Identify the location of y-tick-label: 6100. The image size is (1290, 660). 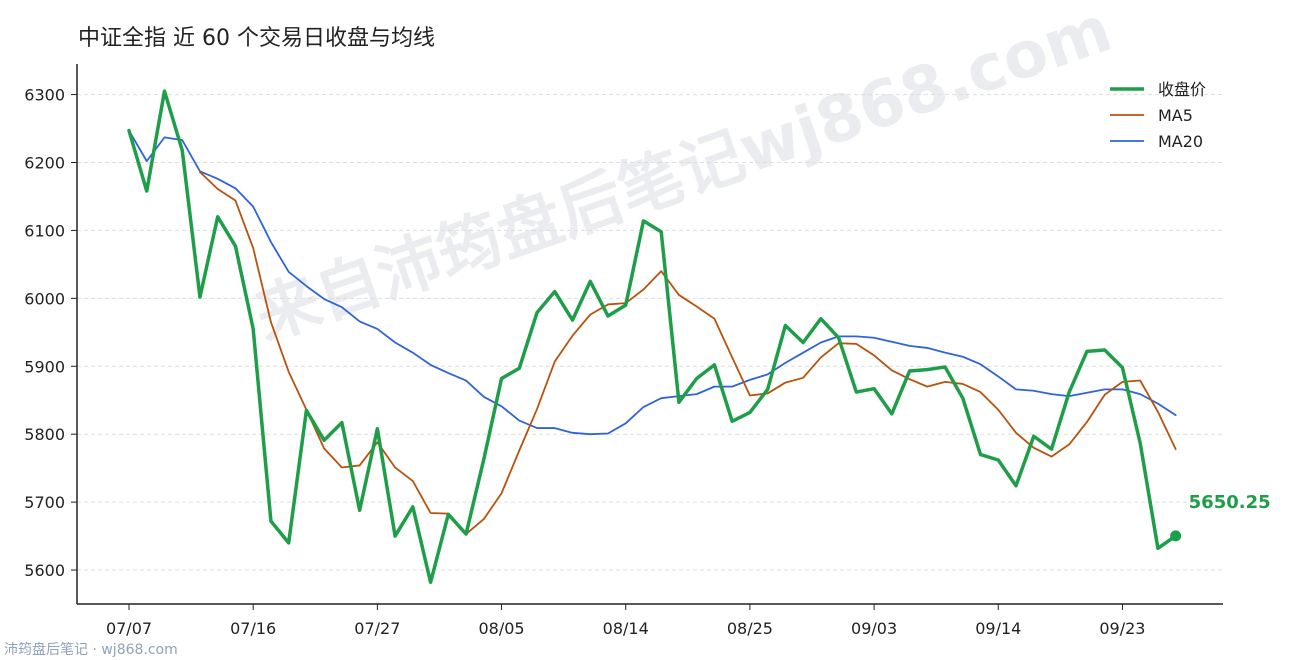
(44, 230).